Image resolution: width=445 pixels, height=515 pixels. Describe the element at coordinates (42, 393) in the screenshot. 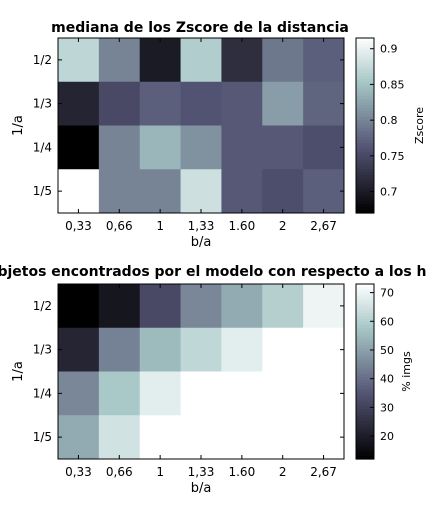

I see `y-tick-label: 1/4` at that location.